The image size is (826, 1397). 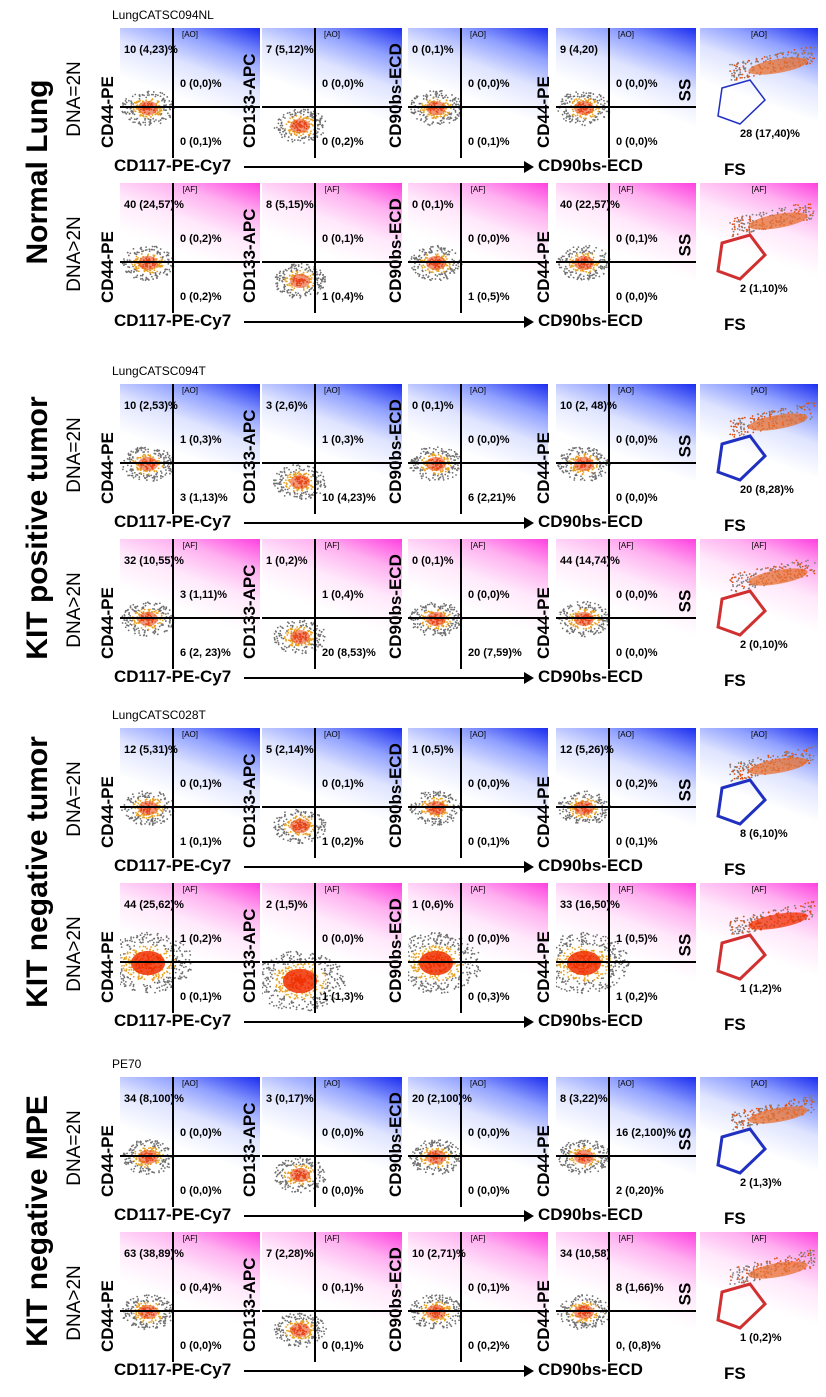 What do you see at coordinates (332, 449) in the screenshot?
I see `dot-plot: [AO]3 (2,6)%1 (0,3)%10 (4,23)%` at bounding box center [332, 449].